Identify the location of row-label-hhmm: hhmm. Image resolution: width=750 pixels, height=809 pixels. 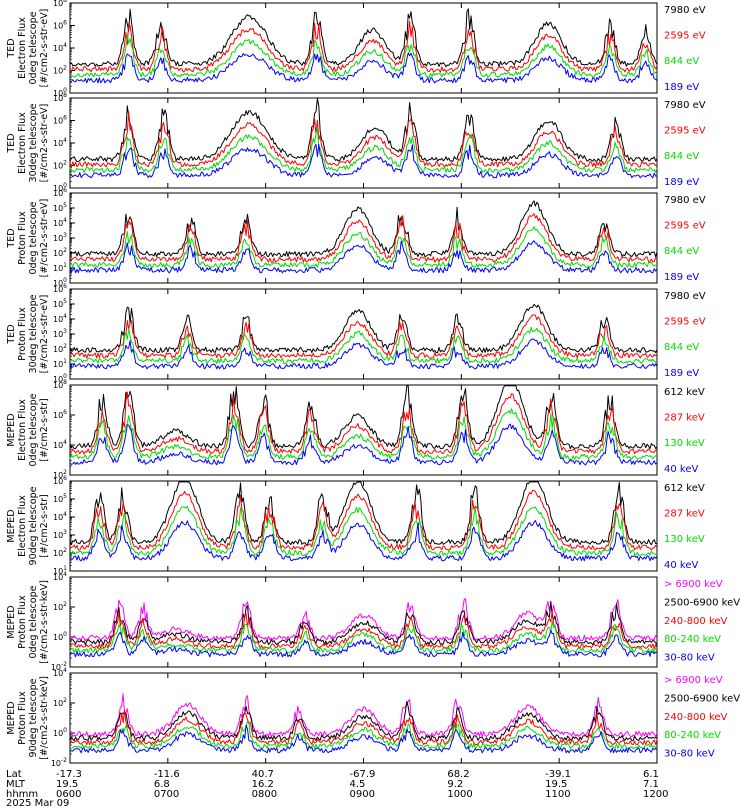
(22, 794).